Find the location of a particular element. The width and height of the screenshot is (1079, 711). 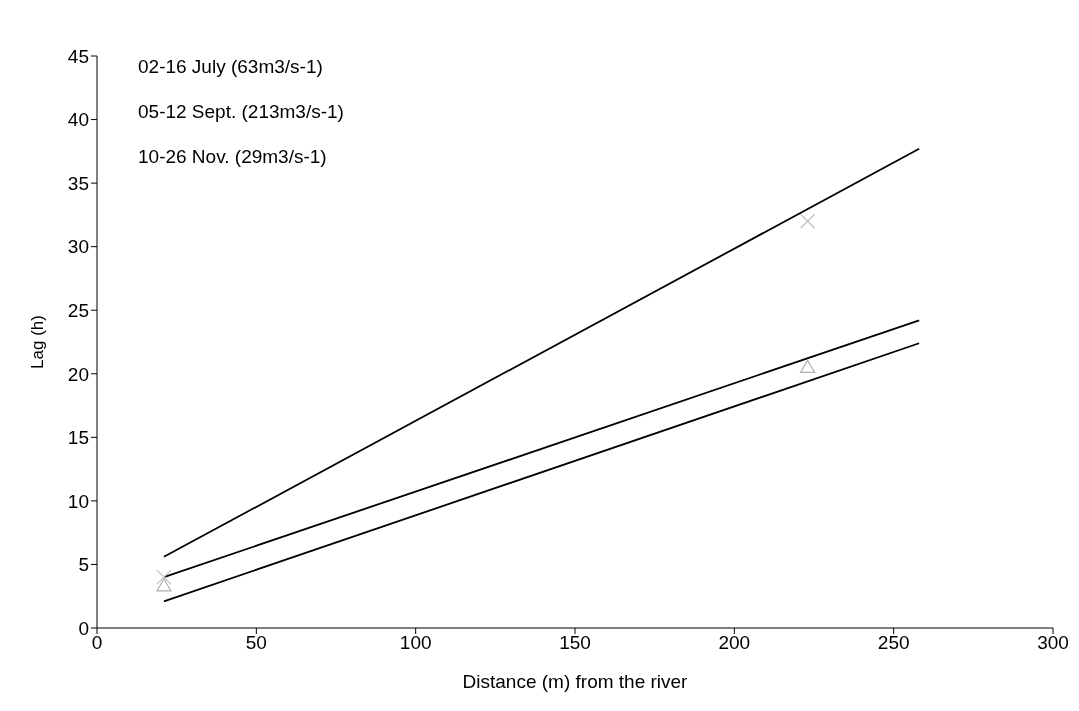

y-axis-title: Lag (h) is located at coordinates (38, 342).